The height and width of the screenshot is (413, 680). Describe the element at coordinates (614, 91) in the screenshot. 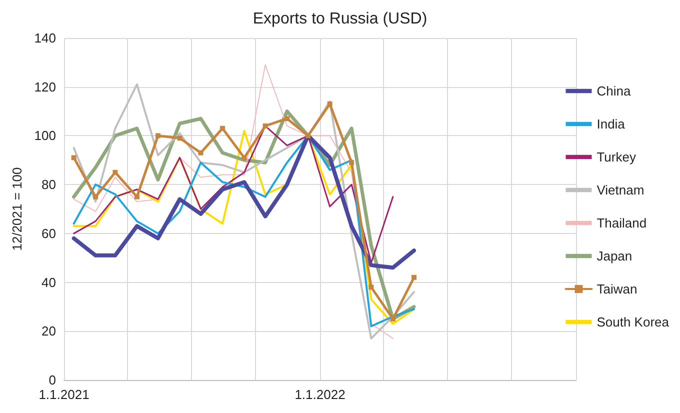

I see `legend-label: China` at that location.